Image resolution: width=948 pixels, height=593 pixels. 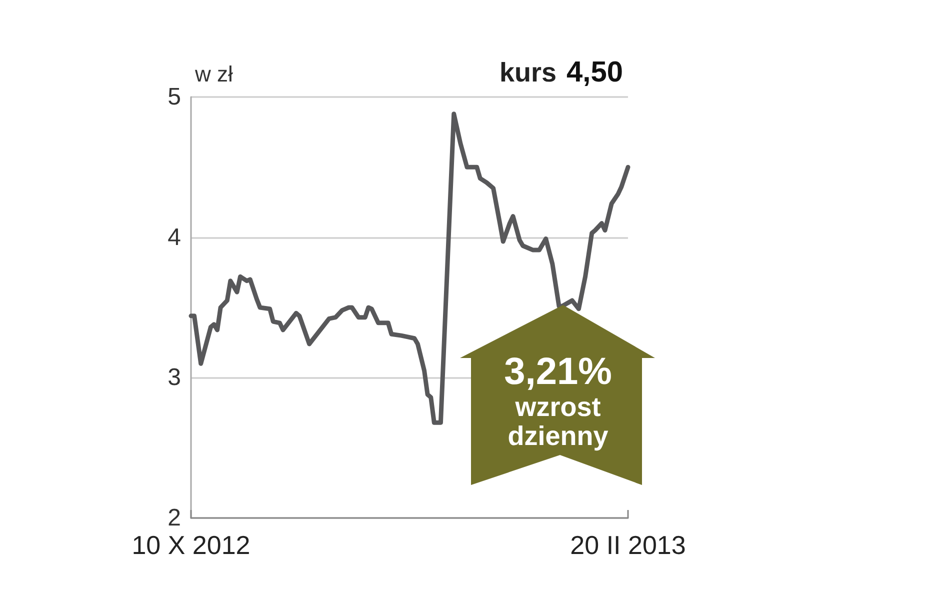 What do you see at coordinates (558, 421) in the screenshot?
I see `annotation: wzrost dzienny` at bounding box center [558, 421].